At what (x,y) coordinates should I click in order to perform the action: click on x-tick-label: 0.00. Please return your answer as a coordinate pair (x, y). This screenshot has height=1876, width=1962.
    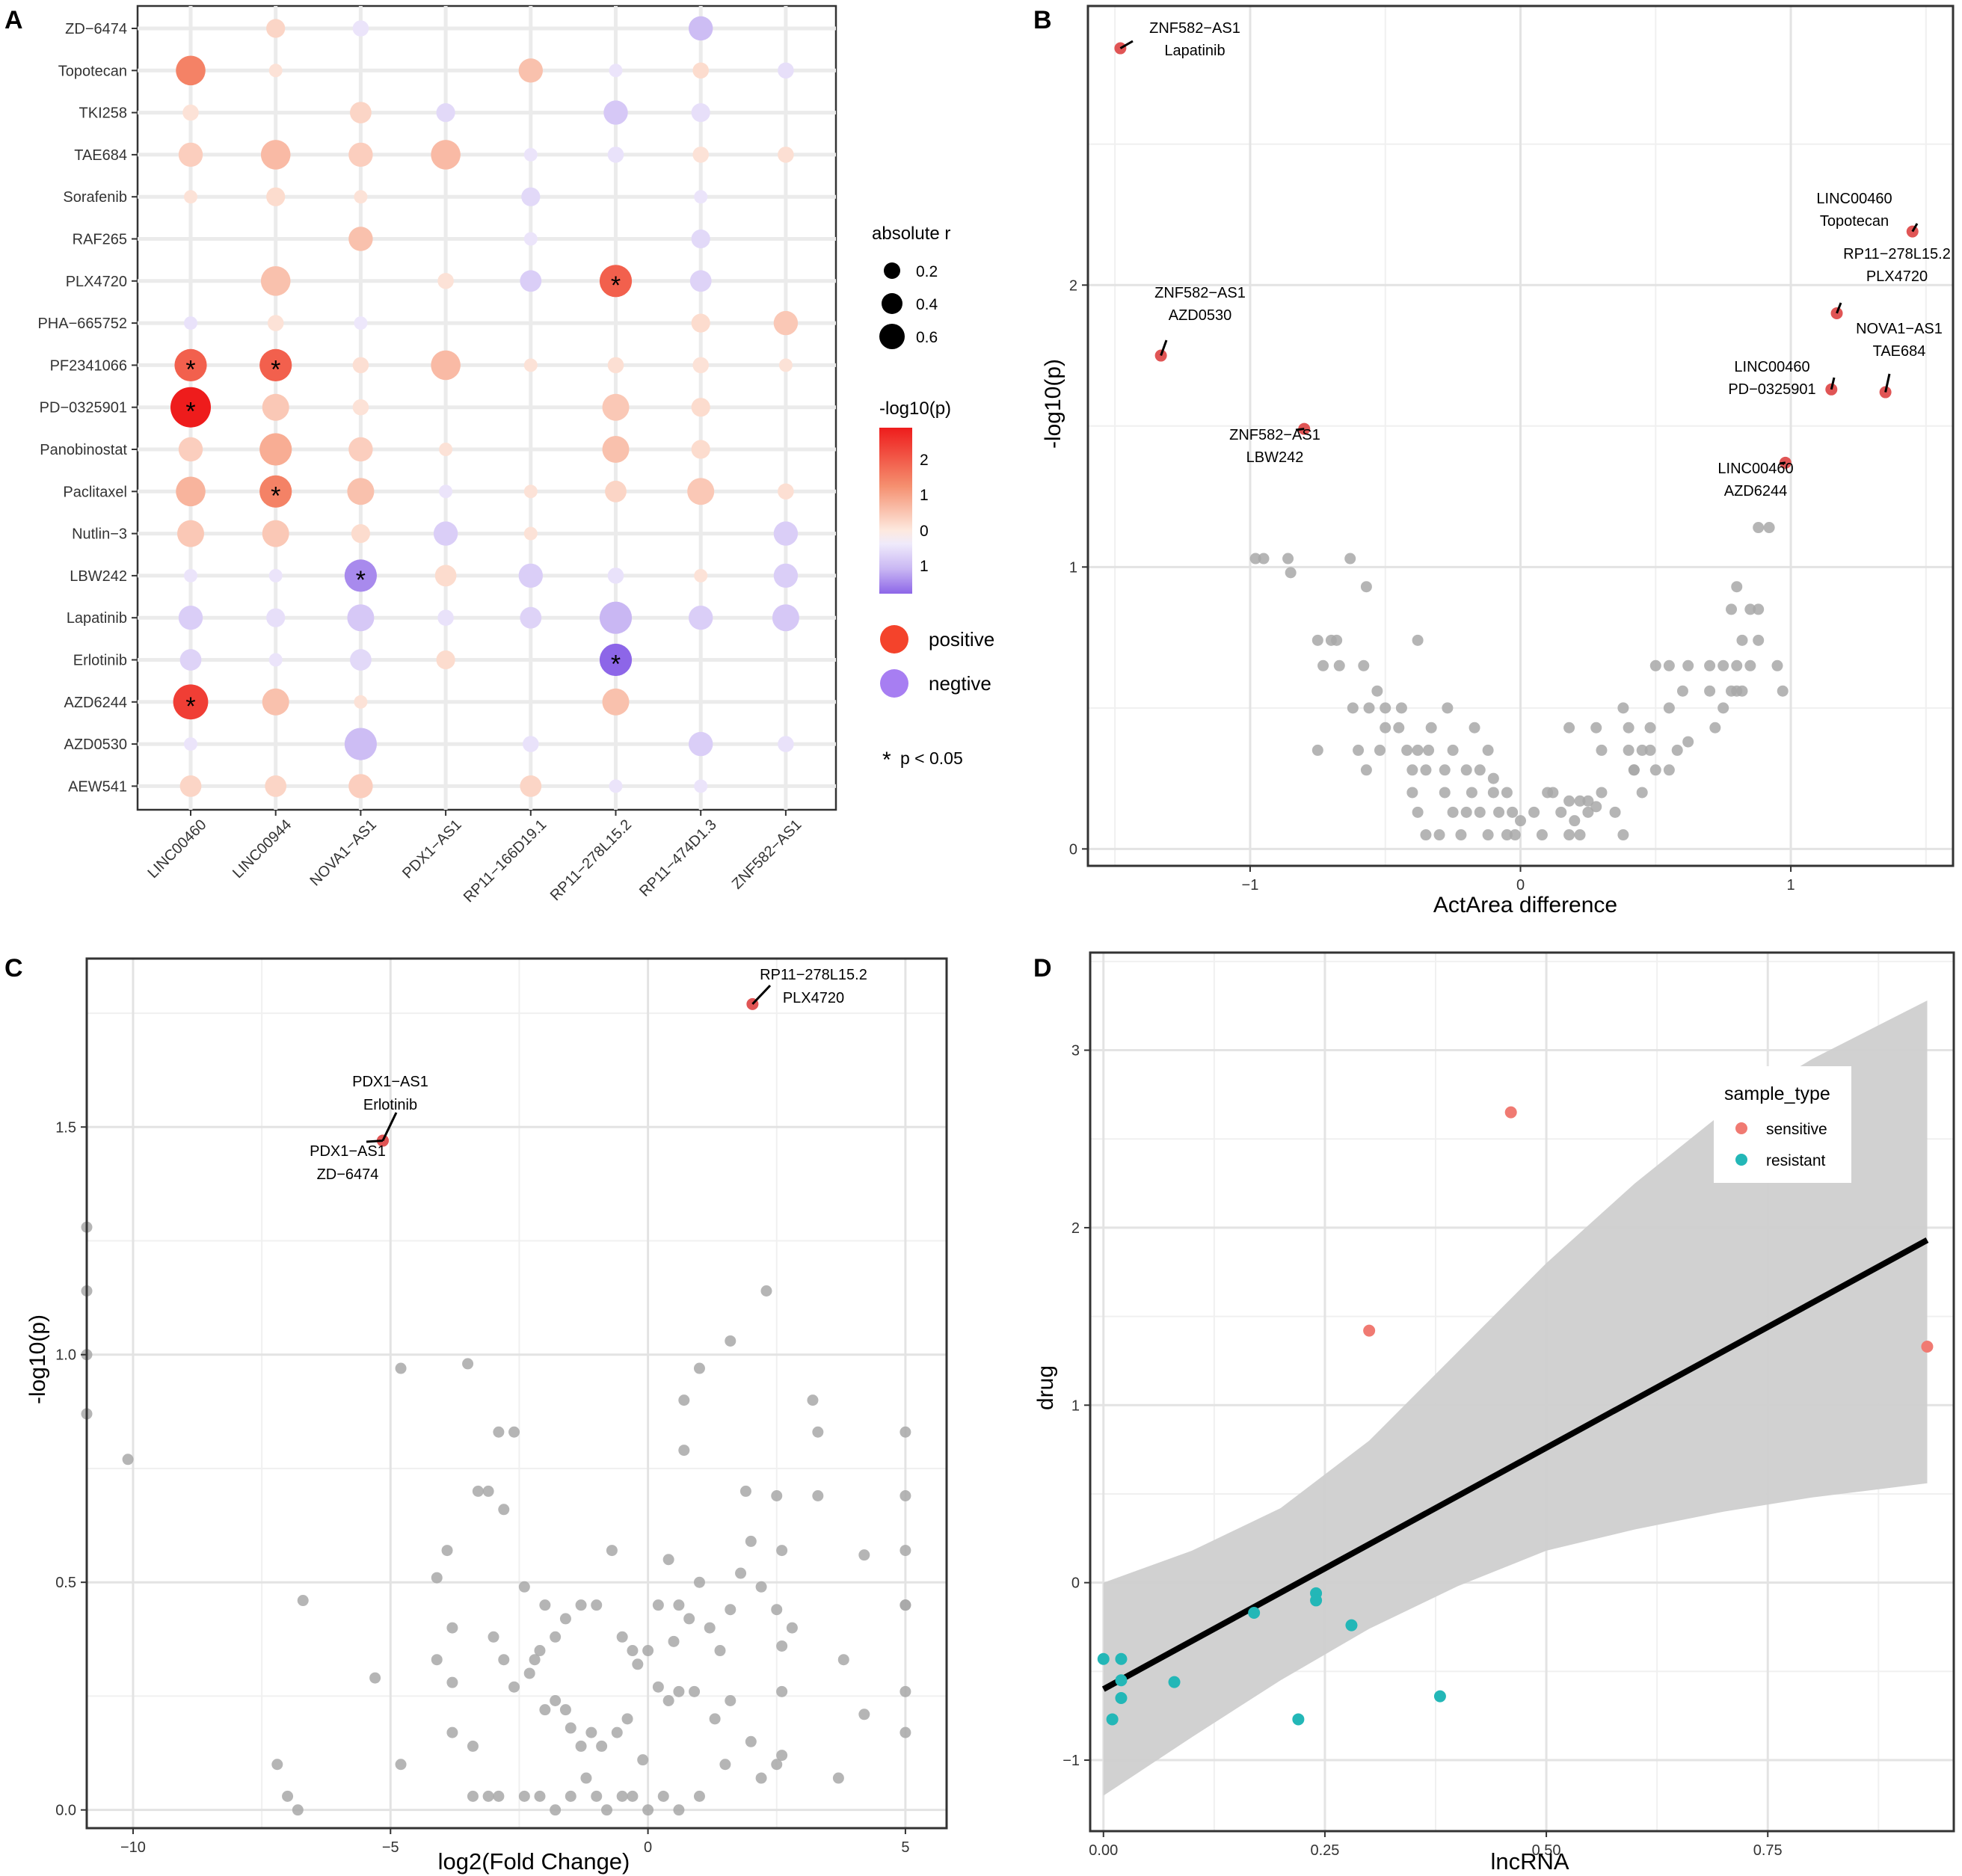
    Looking at the image, I should click on (1103, 1850).